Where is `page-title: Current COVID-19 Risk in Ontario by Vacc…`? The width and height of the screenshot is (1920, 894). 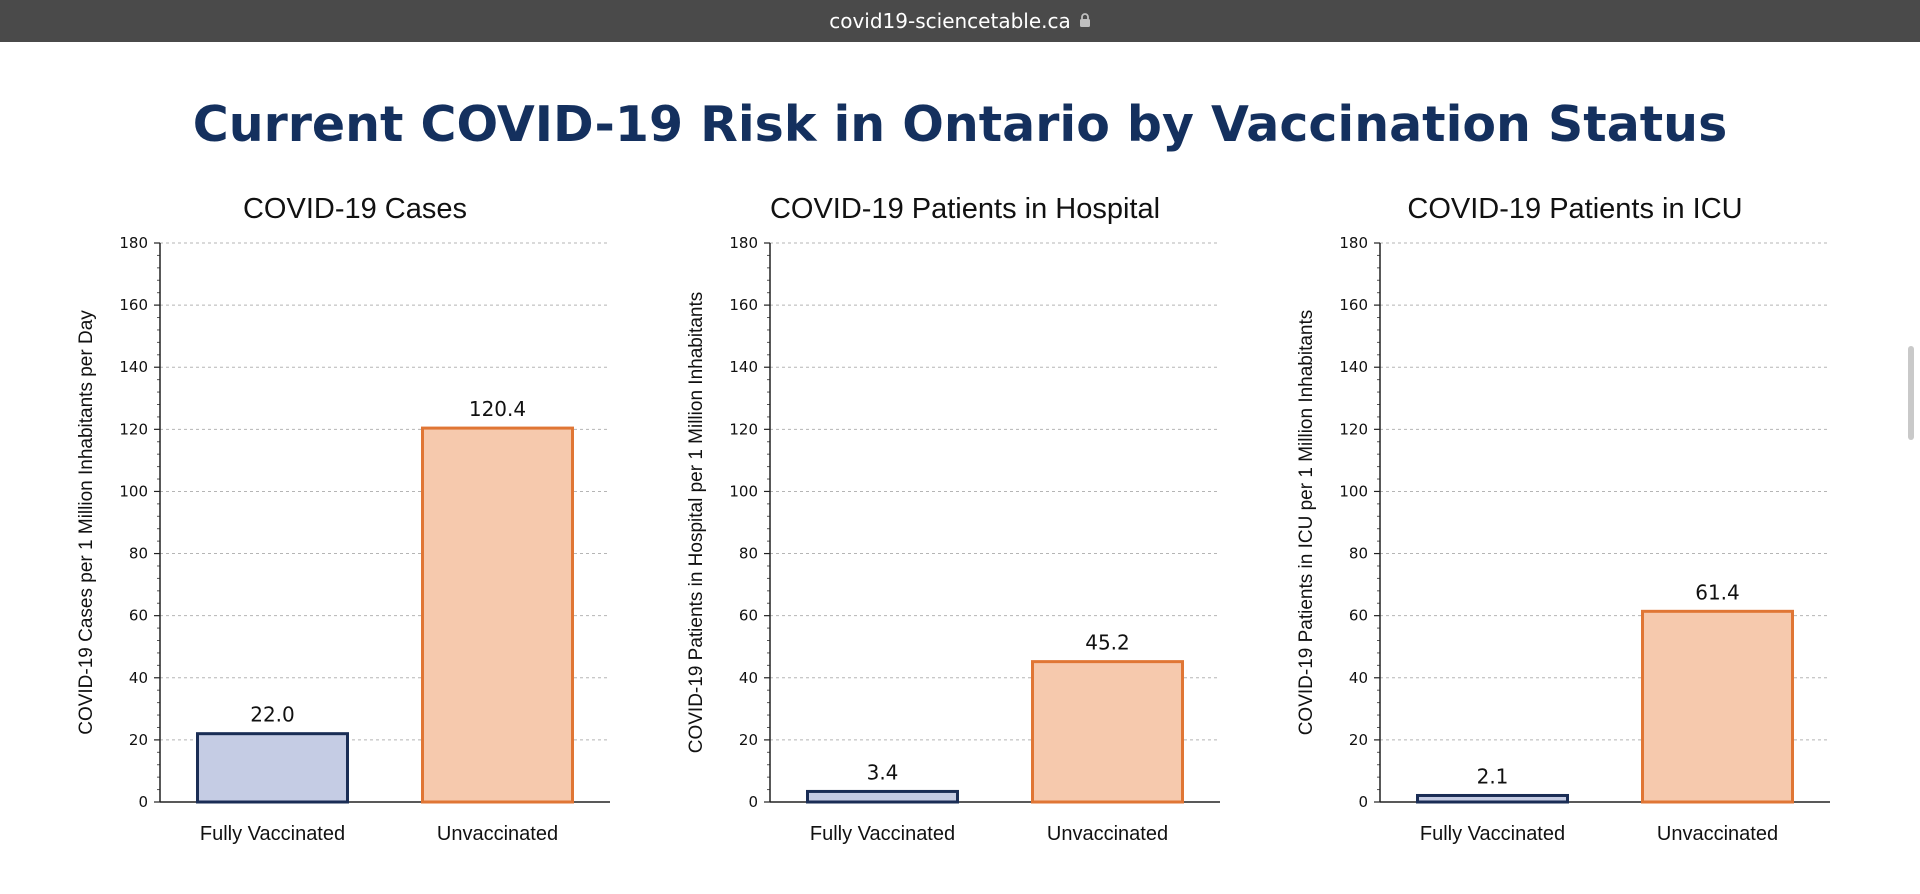 page-title: Current COVID-19 Risk in Ontario by Vacc… is located at coordinates (960, 124).